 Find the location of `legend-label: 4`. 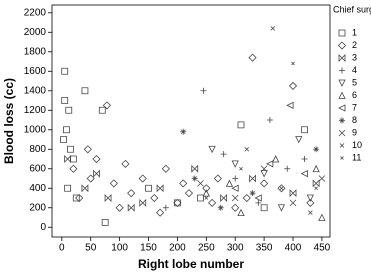

legend-label: 4 is located at coordinates (354, 70).